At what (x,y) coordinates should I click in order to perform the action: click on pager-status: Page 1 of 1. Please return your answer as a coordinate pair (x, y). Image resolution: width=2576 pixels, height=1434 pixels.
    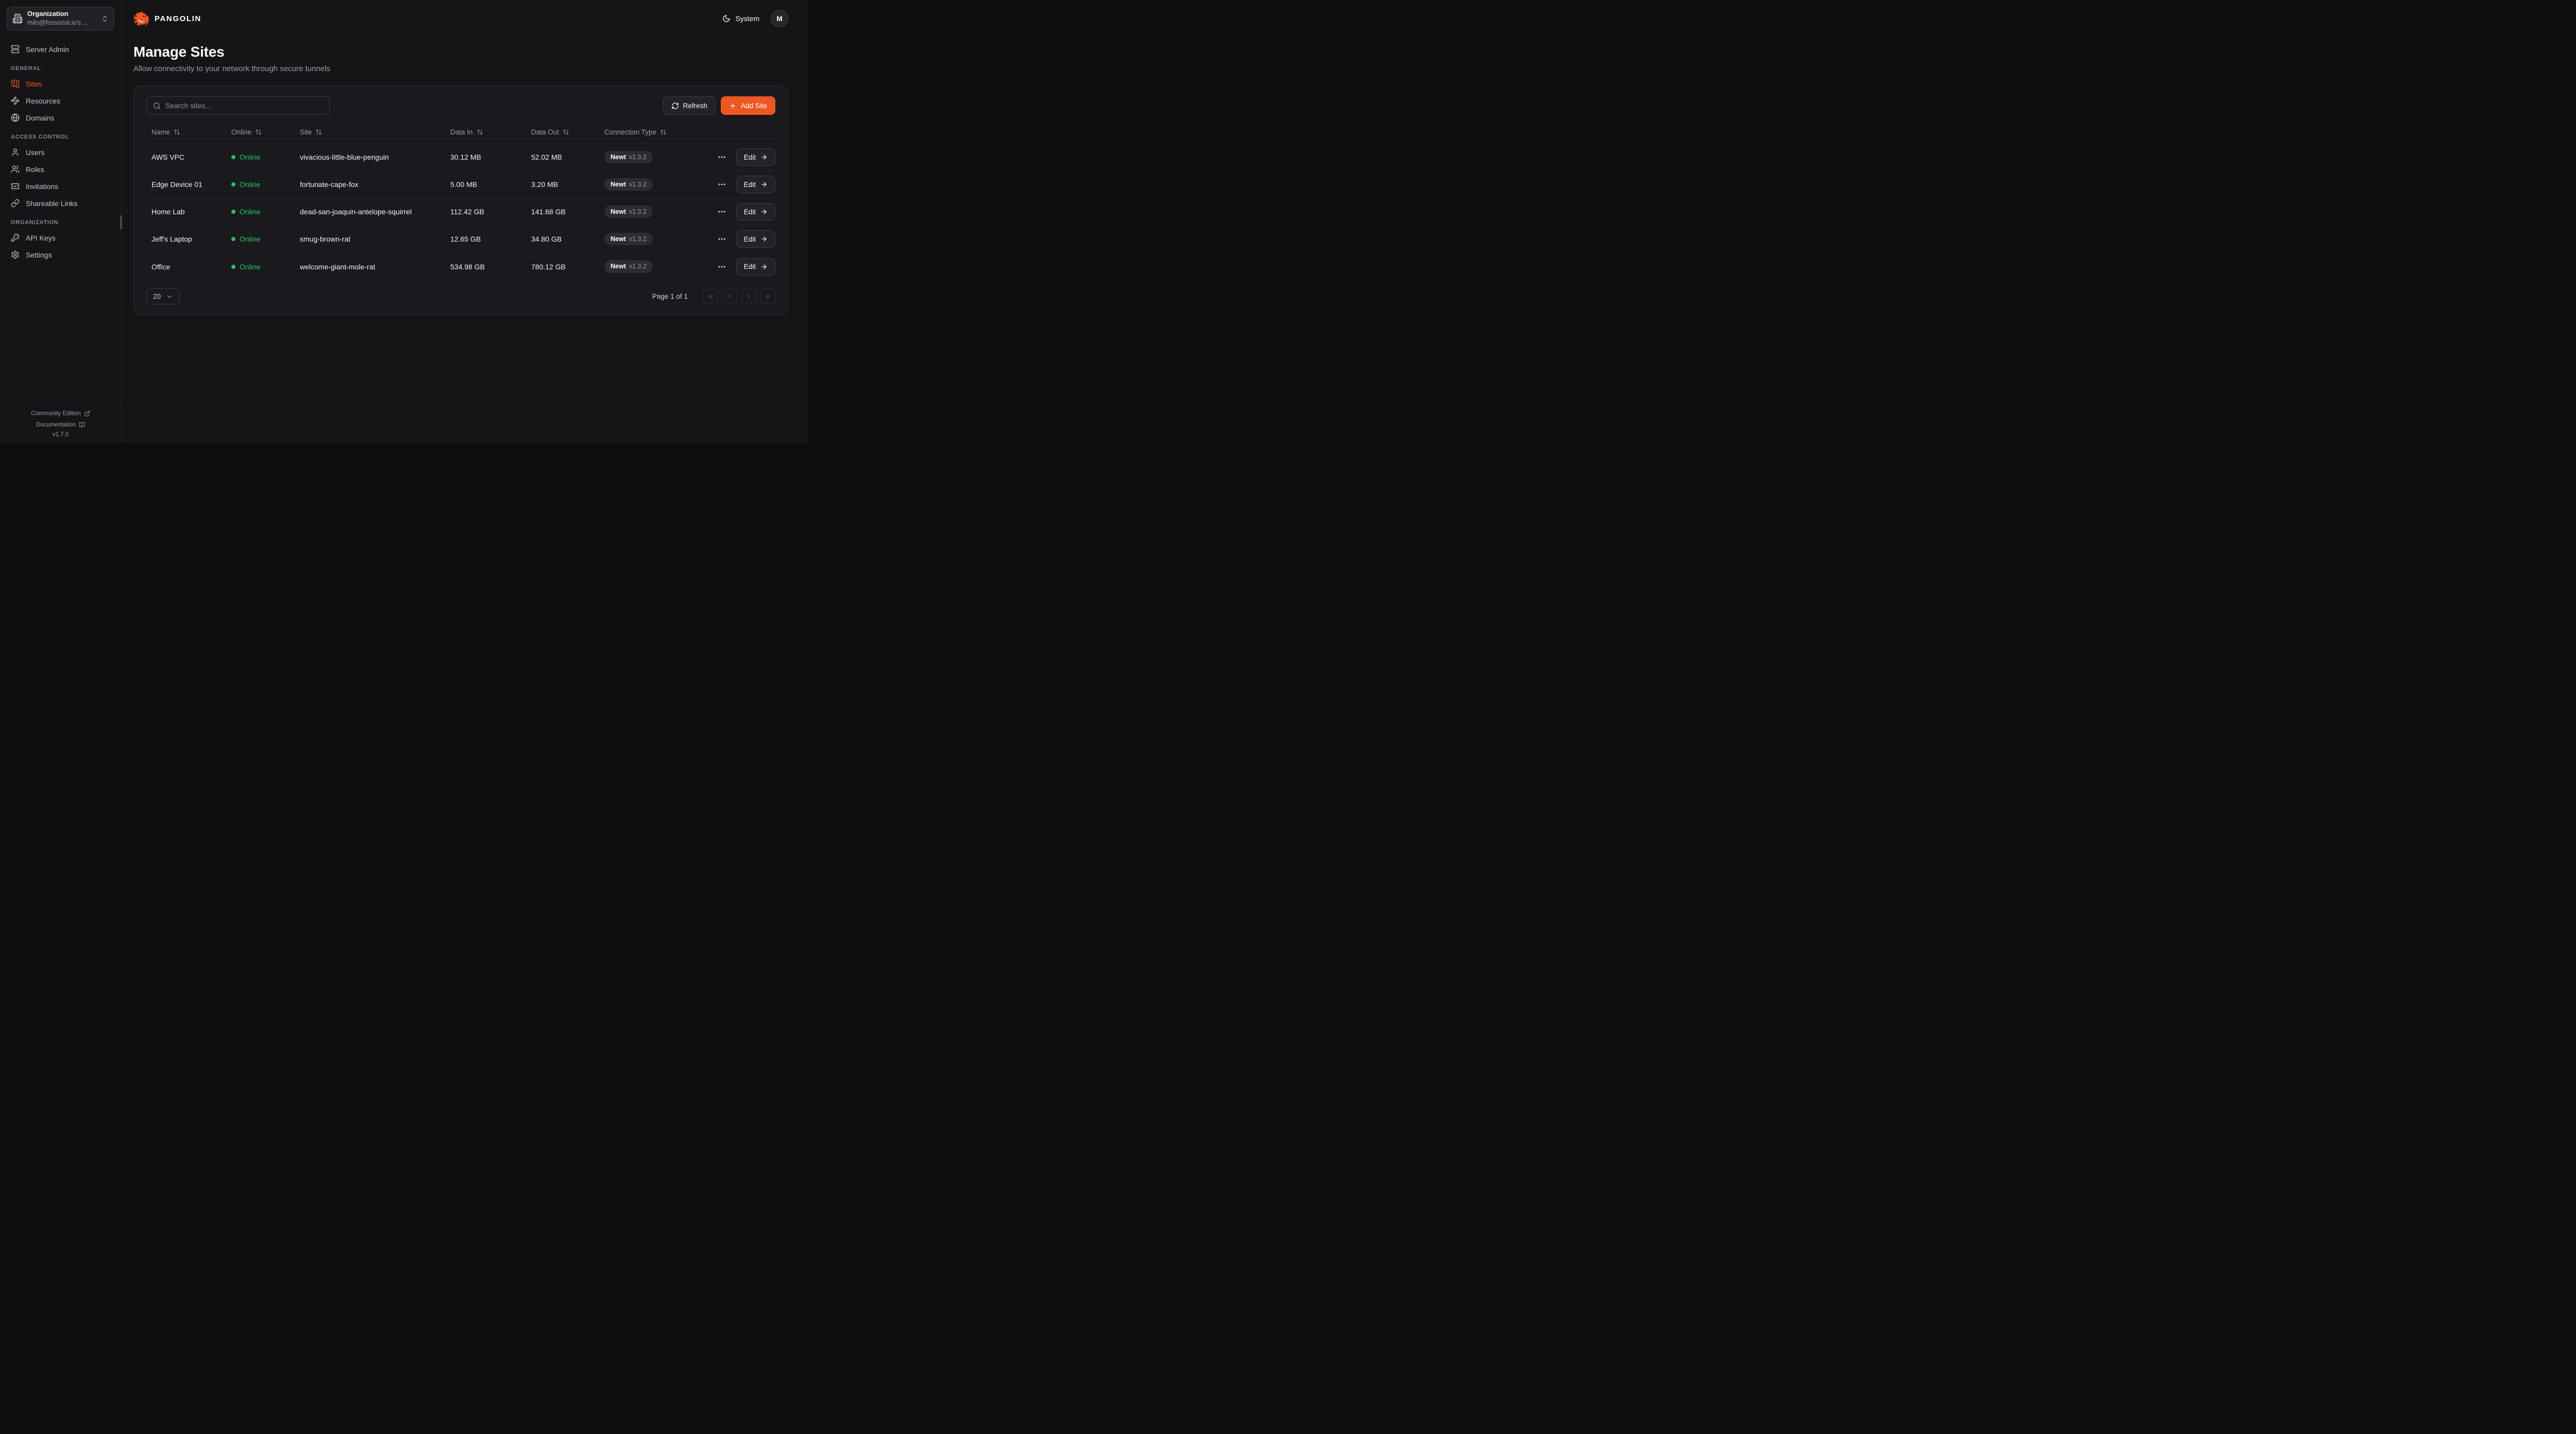
    Looking at the image, I should click on (670, 296).